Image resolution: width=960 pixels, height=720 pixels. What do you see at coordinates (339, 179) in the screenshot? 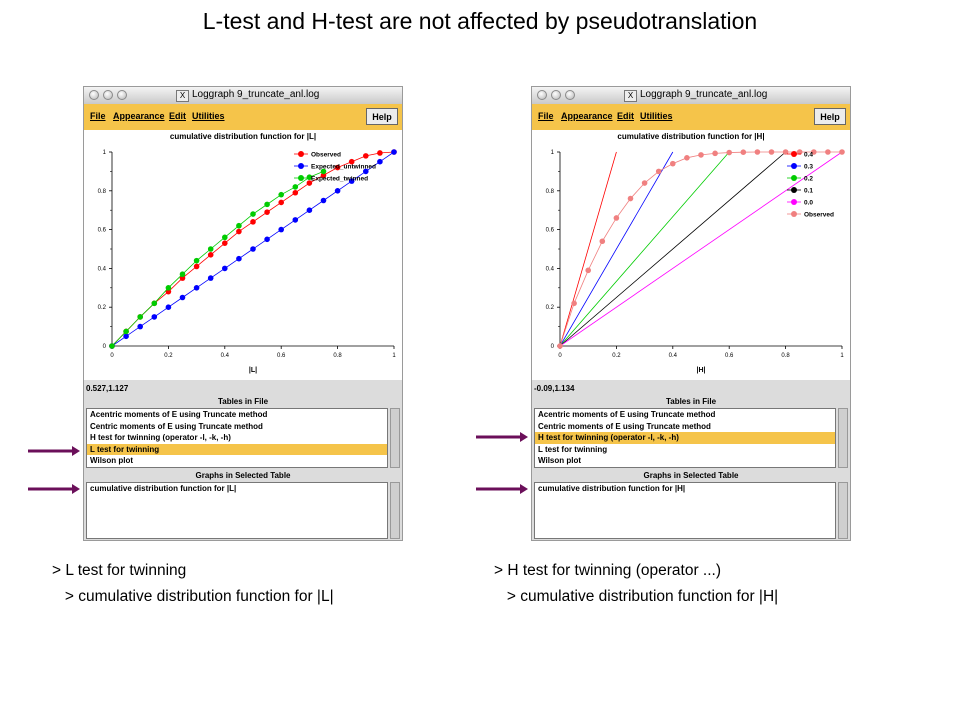
I see `legend-label: Expected_twinned` at bounding box center [339, 179].